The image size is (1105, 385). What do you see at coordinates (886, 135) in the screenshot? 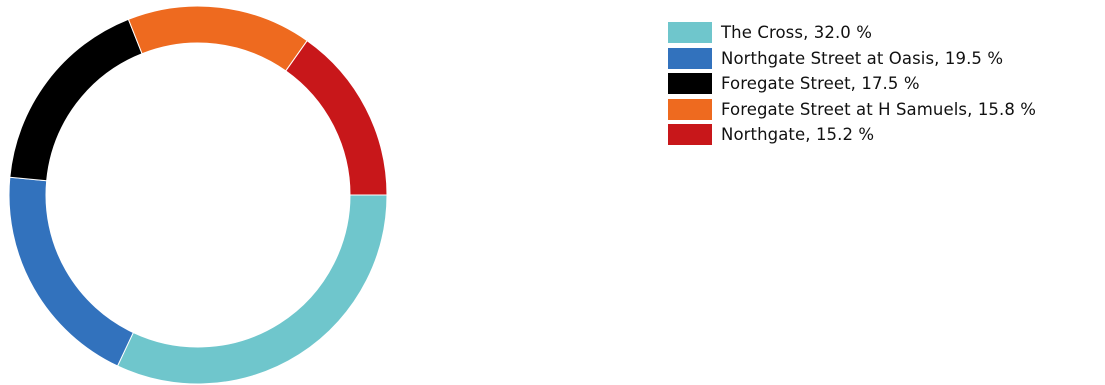
I see `legend-item-5: Northgate, 15.2 %` at bounding box center [886, 135].